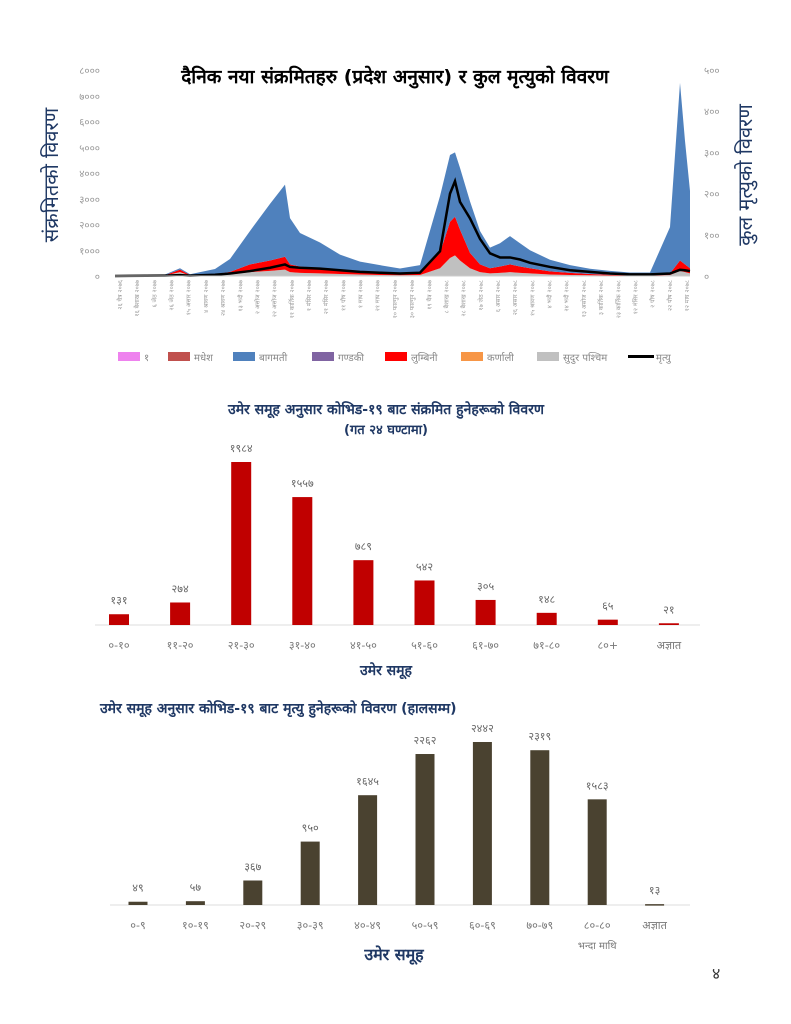 The width and height of the screenshot is (791, 1024). What do you see at coordinates (89, 97) in the screenshot?
I see `y-tick-label: ७०००` at bounding box center [89, 97].